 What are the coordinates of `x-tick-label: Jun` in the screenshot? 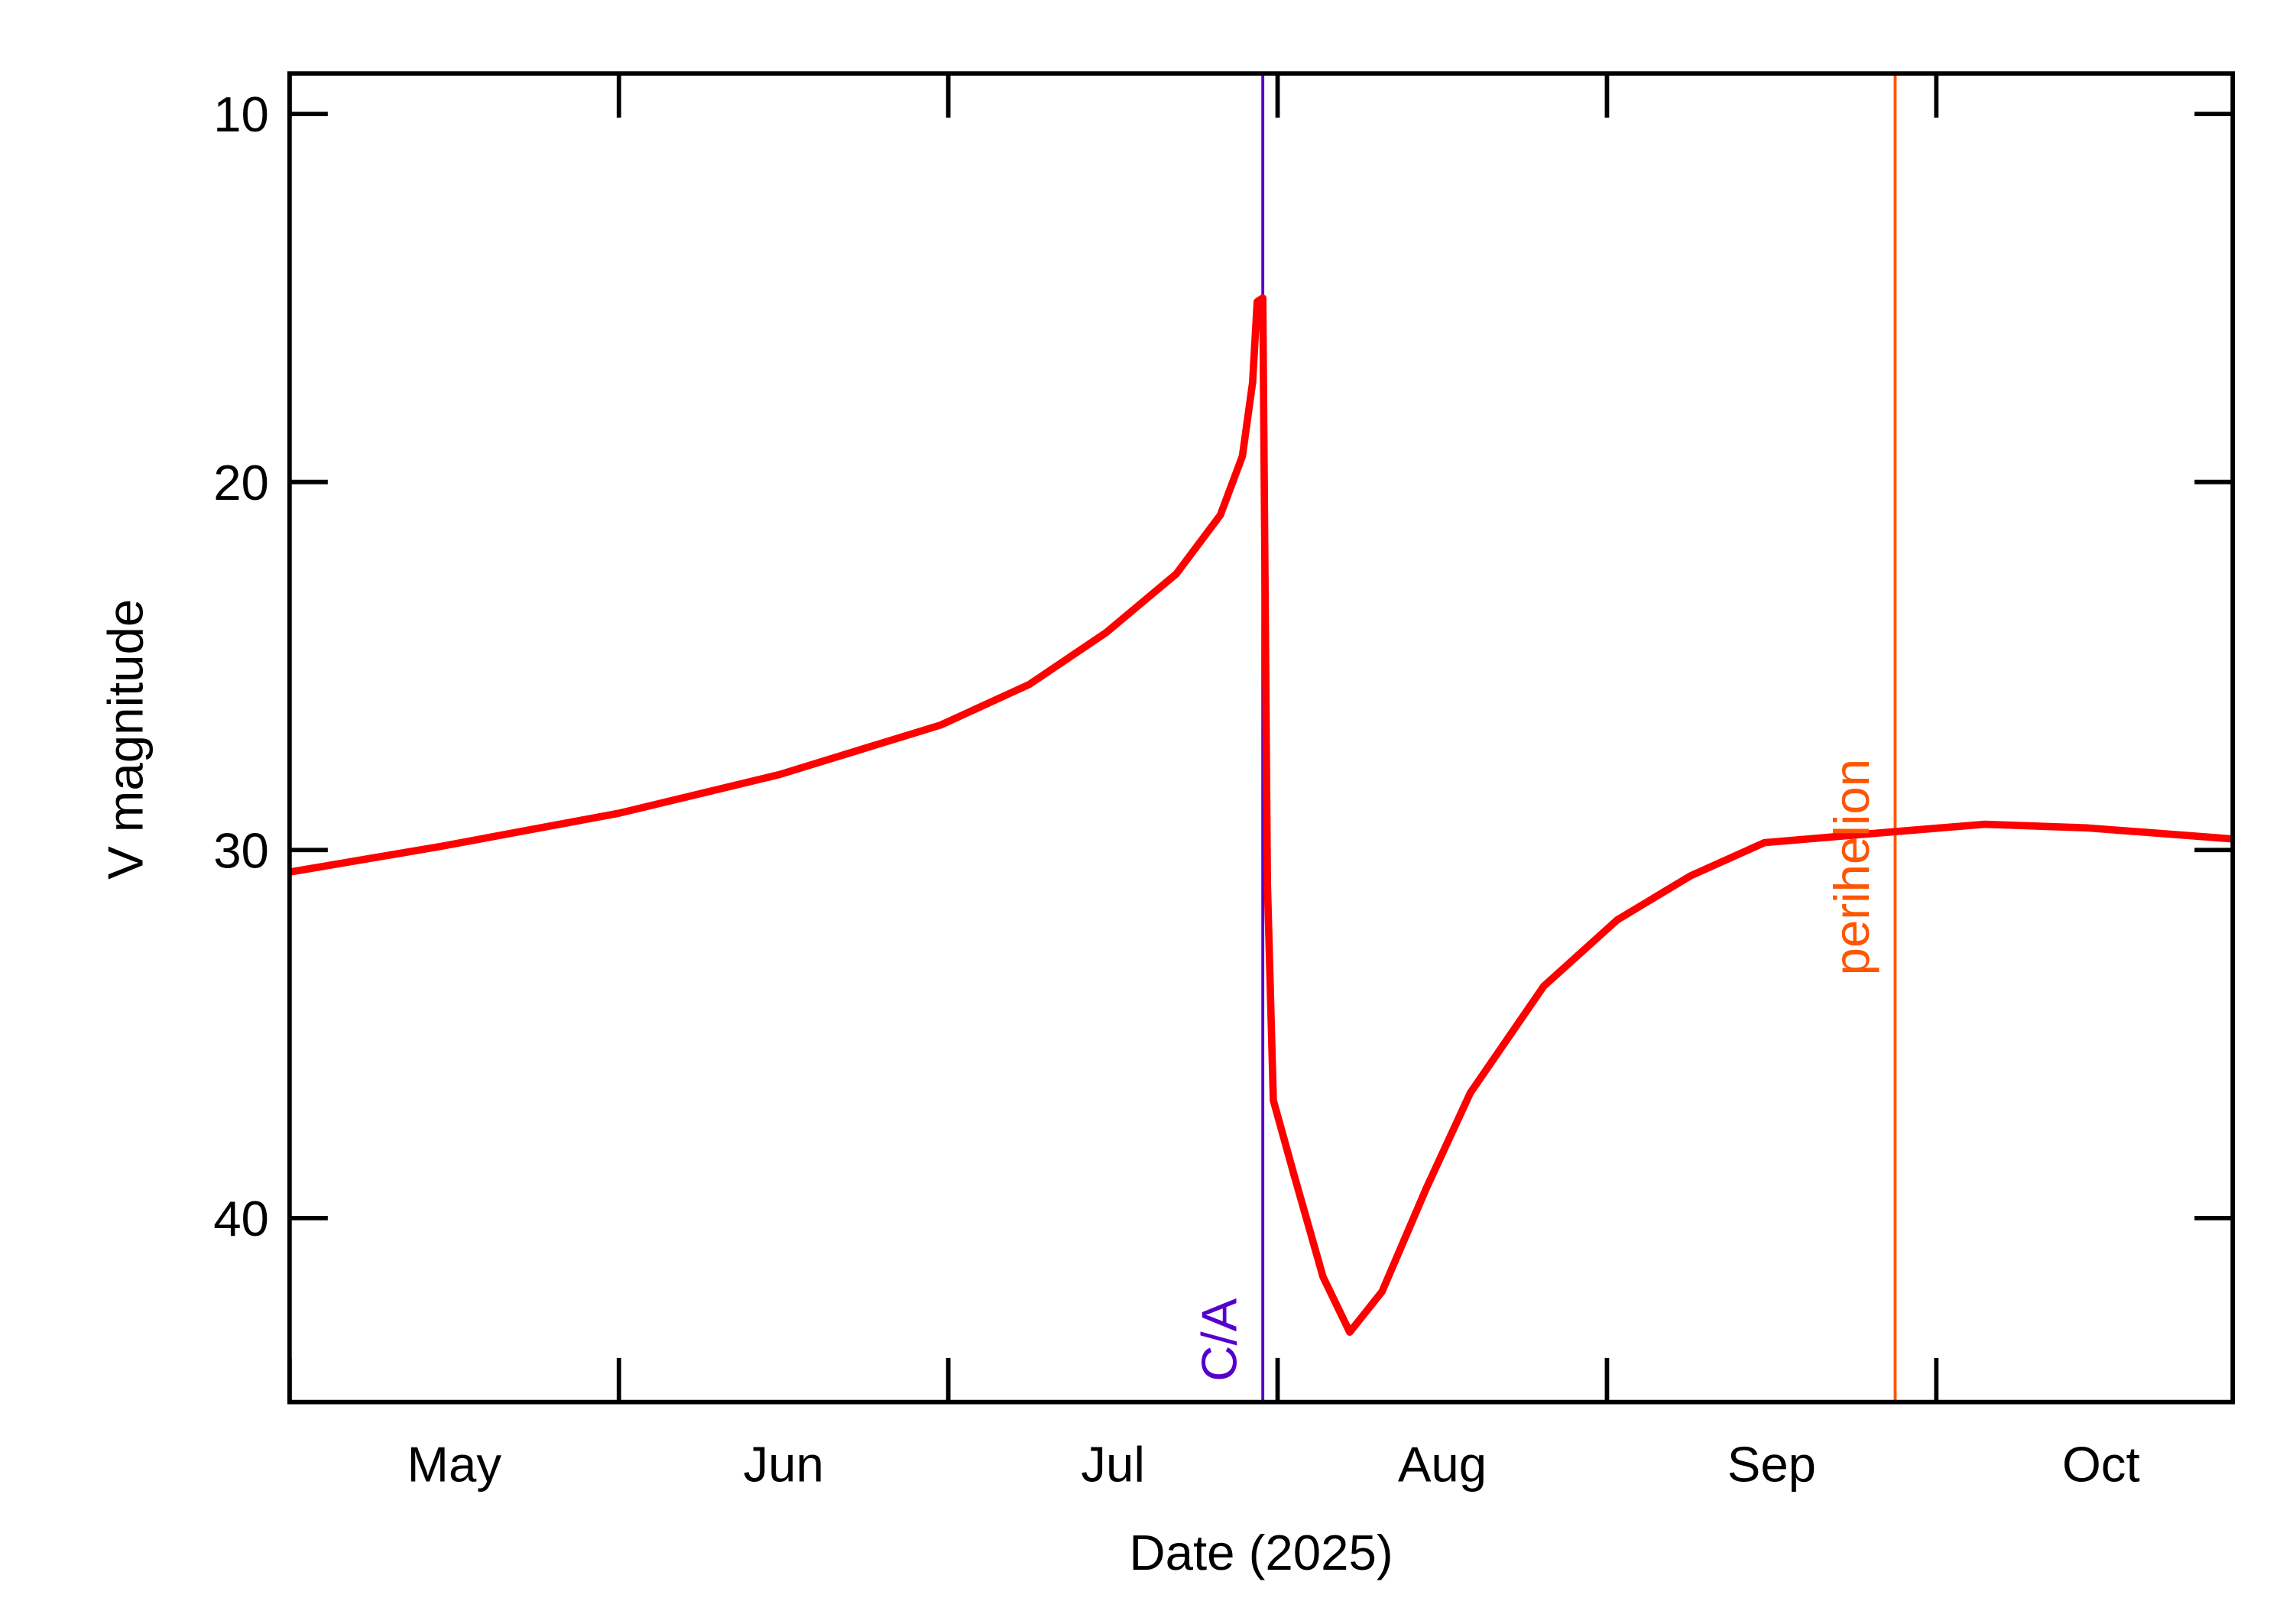 It's located at (783, 1464).